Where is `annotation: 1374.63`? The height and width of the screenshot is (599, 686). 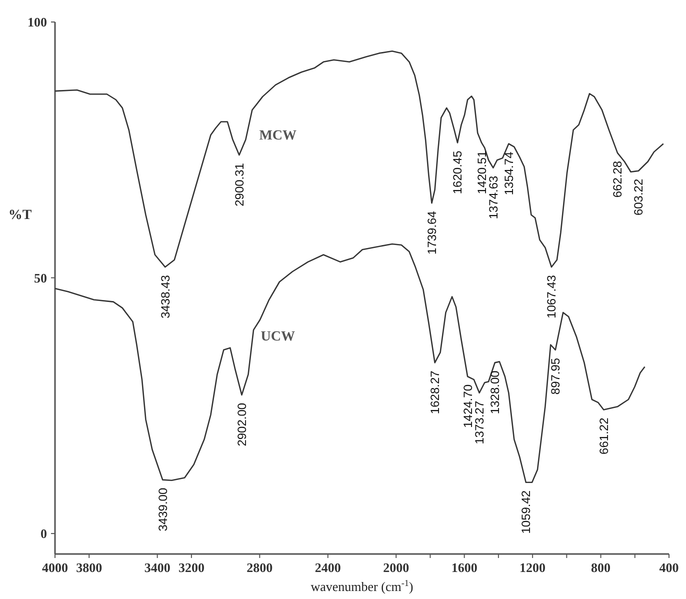 annotation: 1374.63 is located at coordinates (493, 197).